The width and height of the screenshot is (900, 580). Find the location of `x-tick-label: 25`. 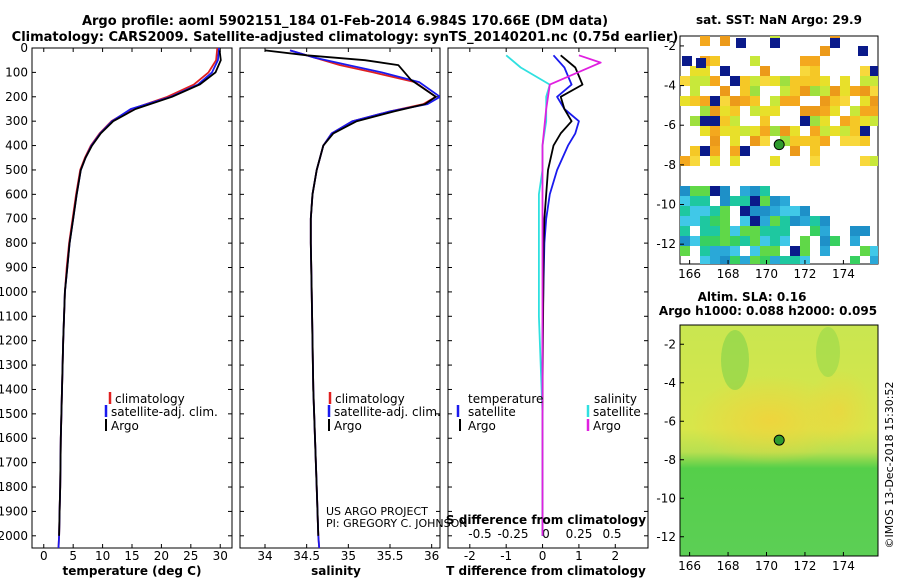

x-tick-label: 25 is located at coordinates (190, 556).